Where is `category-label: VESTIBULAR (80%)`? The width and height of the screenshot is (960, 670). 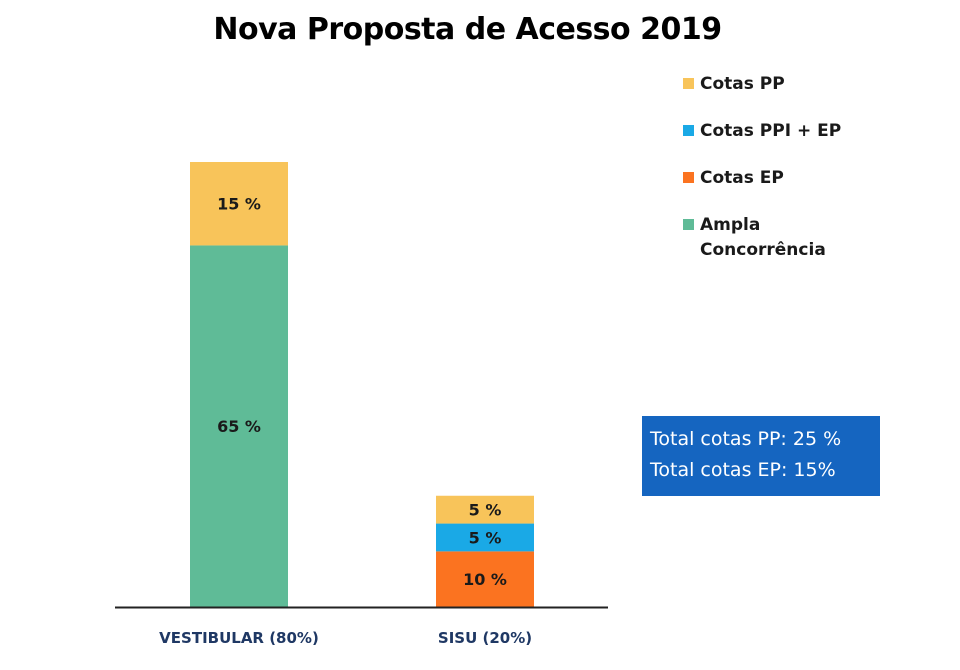
category-label: VESTIBULAR (80%) is located at coordinates (239, 638).